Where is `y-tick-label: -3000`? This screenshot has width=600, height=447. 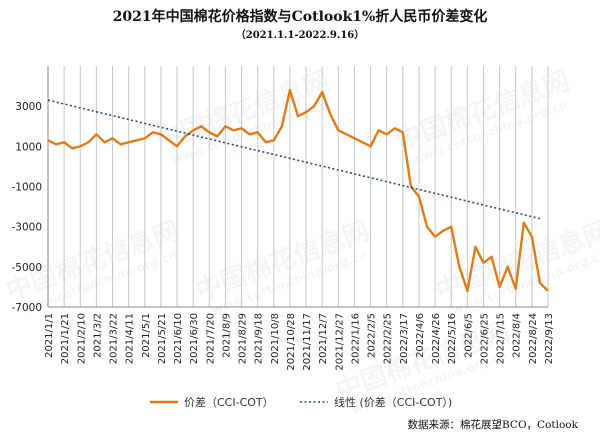 y-tick-label: -3000 is located at coordinates (26, 228).